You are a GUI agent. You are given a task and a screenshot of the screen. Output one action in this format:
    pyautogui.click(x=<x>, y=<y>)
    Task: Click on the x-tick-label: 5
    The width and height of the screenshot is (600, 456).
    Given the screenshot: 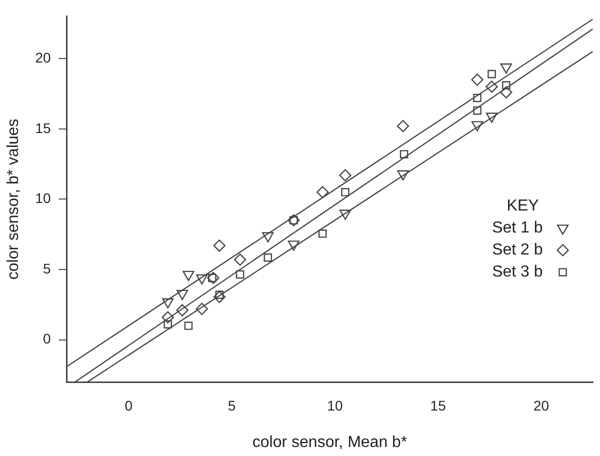 What is the action you would take?
    pyautogui.click(x=232, y=405)
    